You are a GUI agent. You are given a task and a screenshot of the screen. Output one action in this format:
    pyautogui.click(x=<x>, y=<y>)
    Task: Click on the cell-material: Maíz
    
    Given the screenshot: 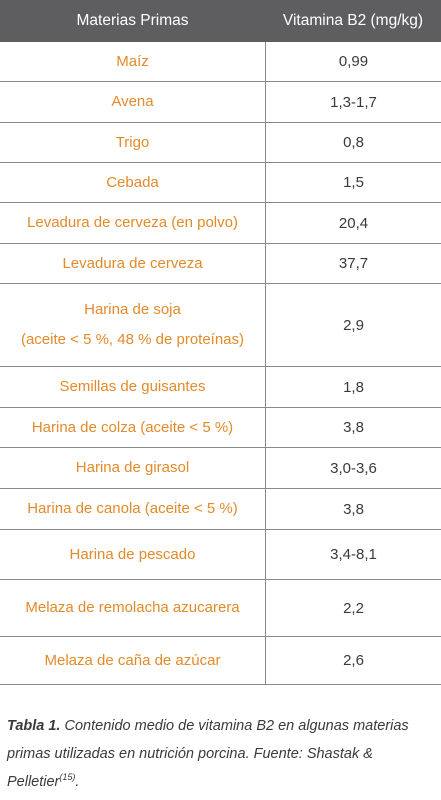 What is the action you would take?
    pyautogui.click(x=133, y=61)
    